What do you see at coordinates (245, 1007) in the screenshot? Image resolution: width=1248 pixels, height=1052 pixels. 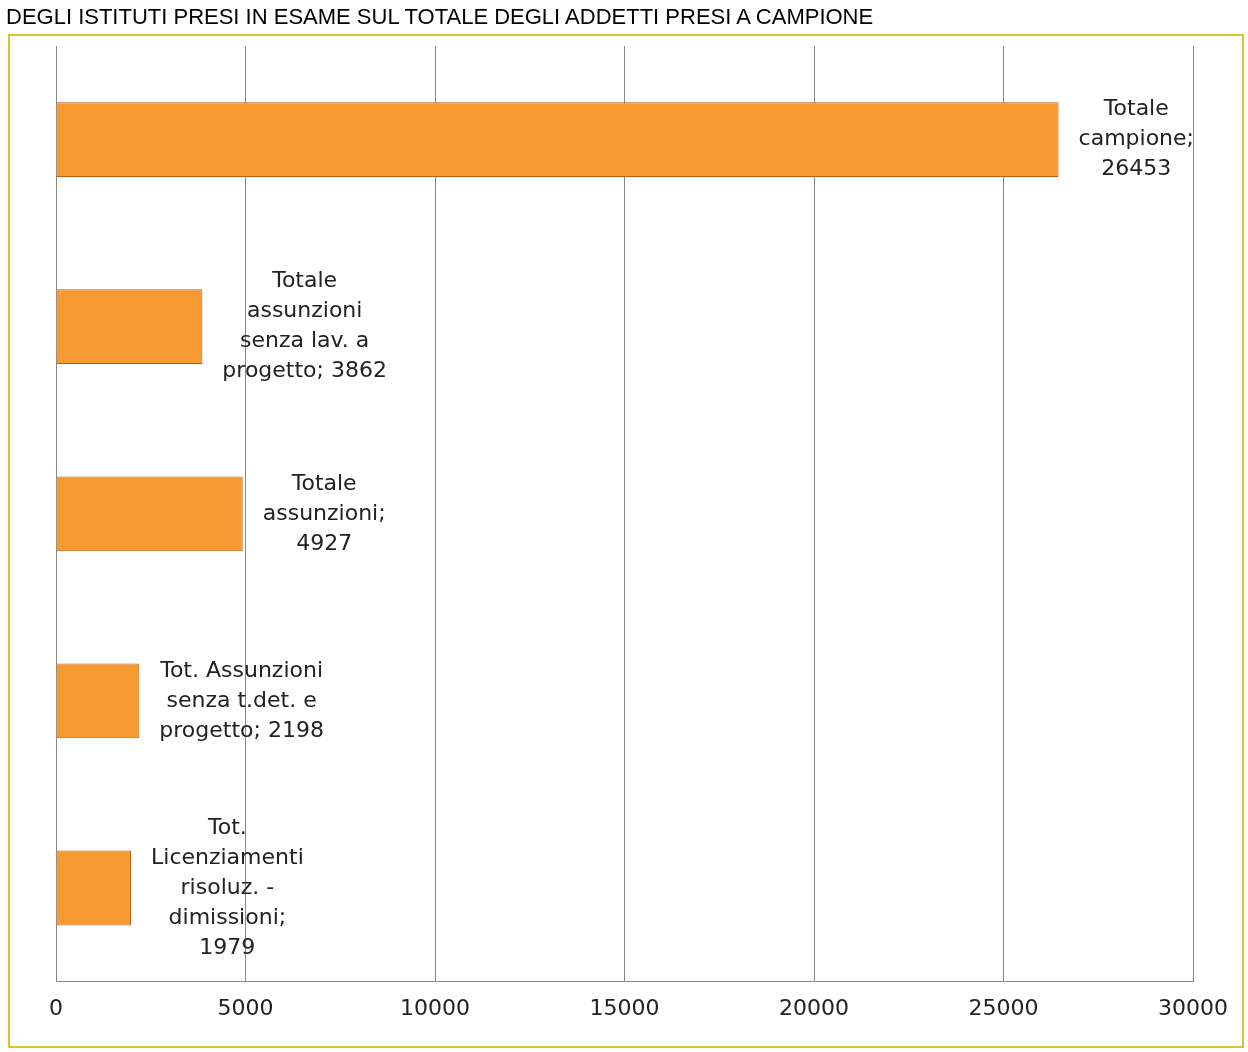 I see `x-tick-label: 5000` at bounding box center [245, 1007].